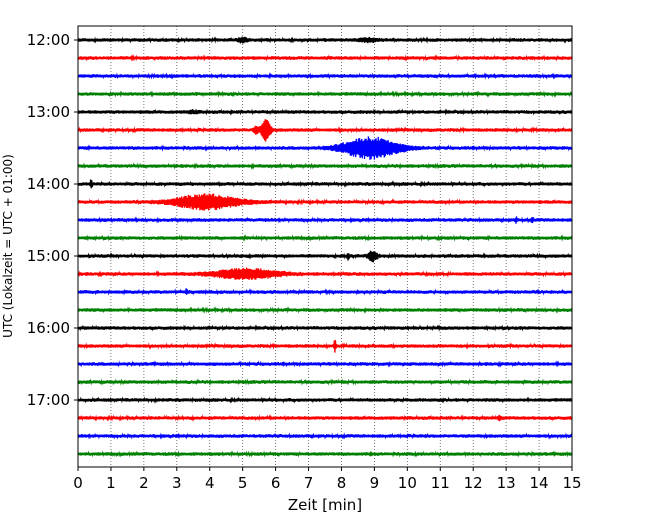 This screenshot has height=520, width=650. What do you see at coordinates (327, 479) in the screenshot?
I see `x-axis-ticks: 0 1 2 3 4 5 6 7 8 9 10 11 12 13 14 15` at bounding box center [327, 479].